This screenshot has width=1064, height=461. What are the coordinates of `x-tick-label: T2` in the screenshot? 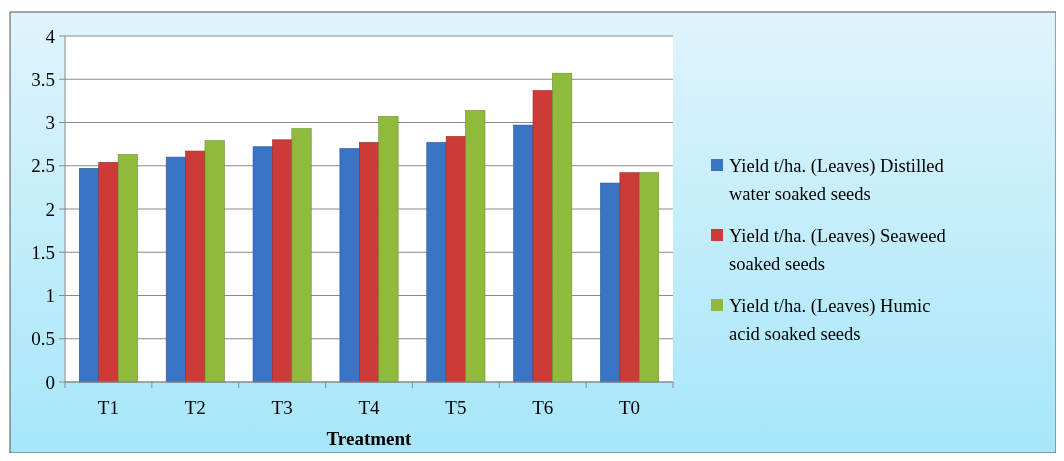 It's located at (195, 407).